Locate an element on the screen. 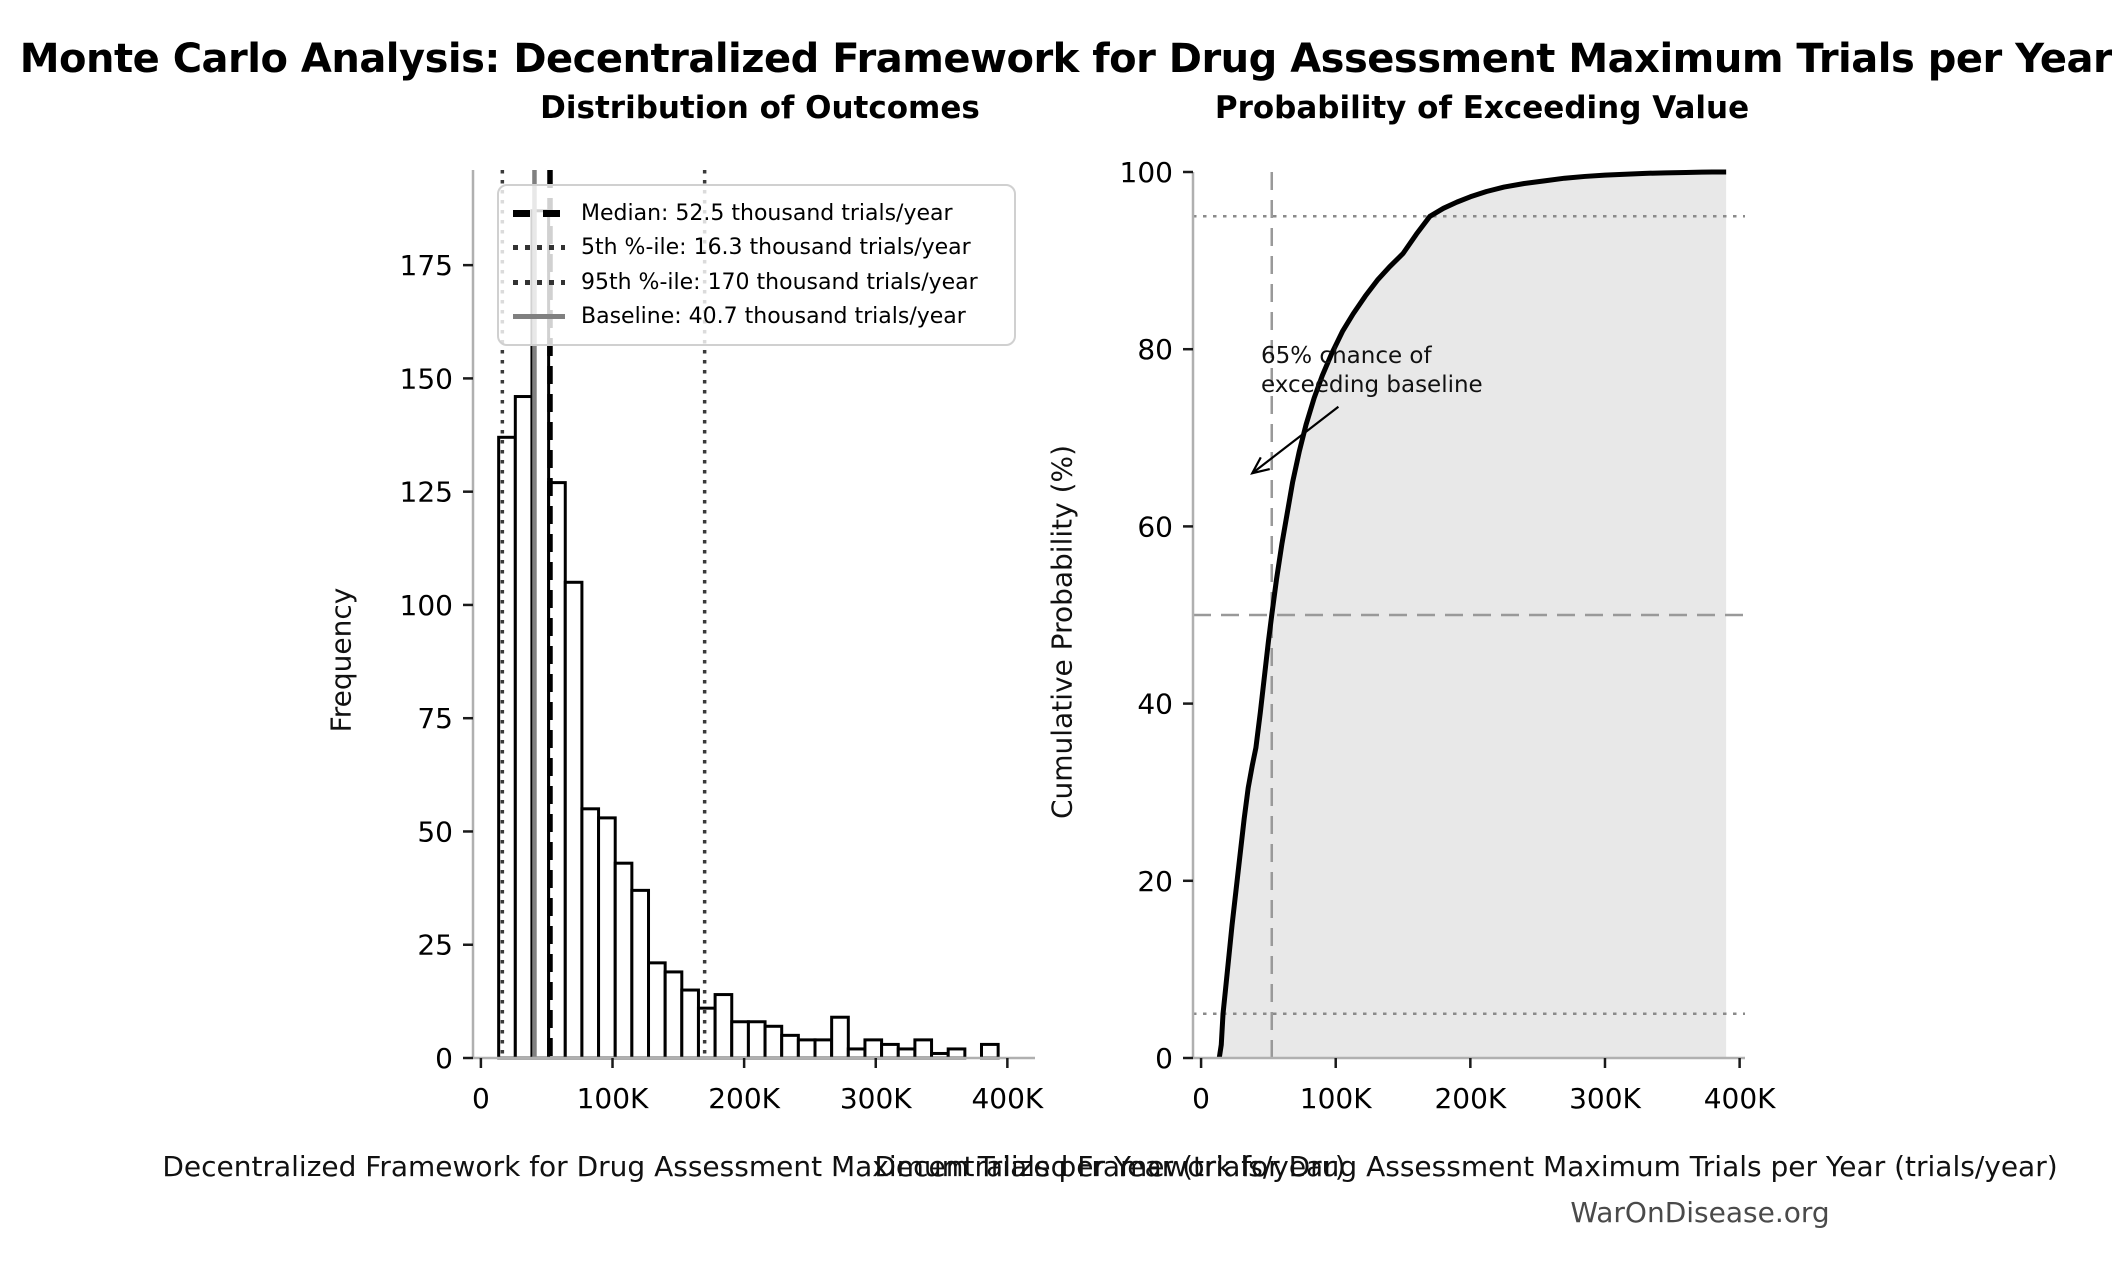  left-chart-x-tick-label: 100K is located at coordinates (613, 1098).